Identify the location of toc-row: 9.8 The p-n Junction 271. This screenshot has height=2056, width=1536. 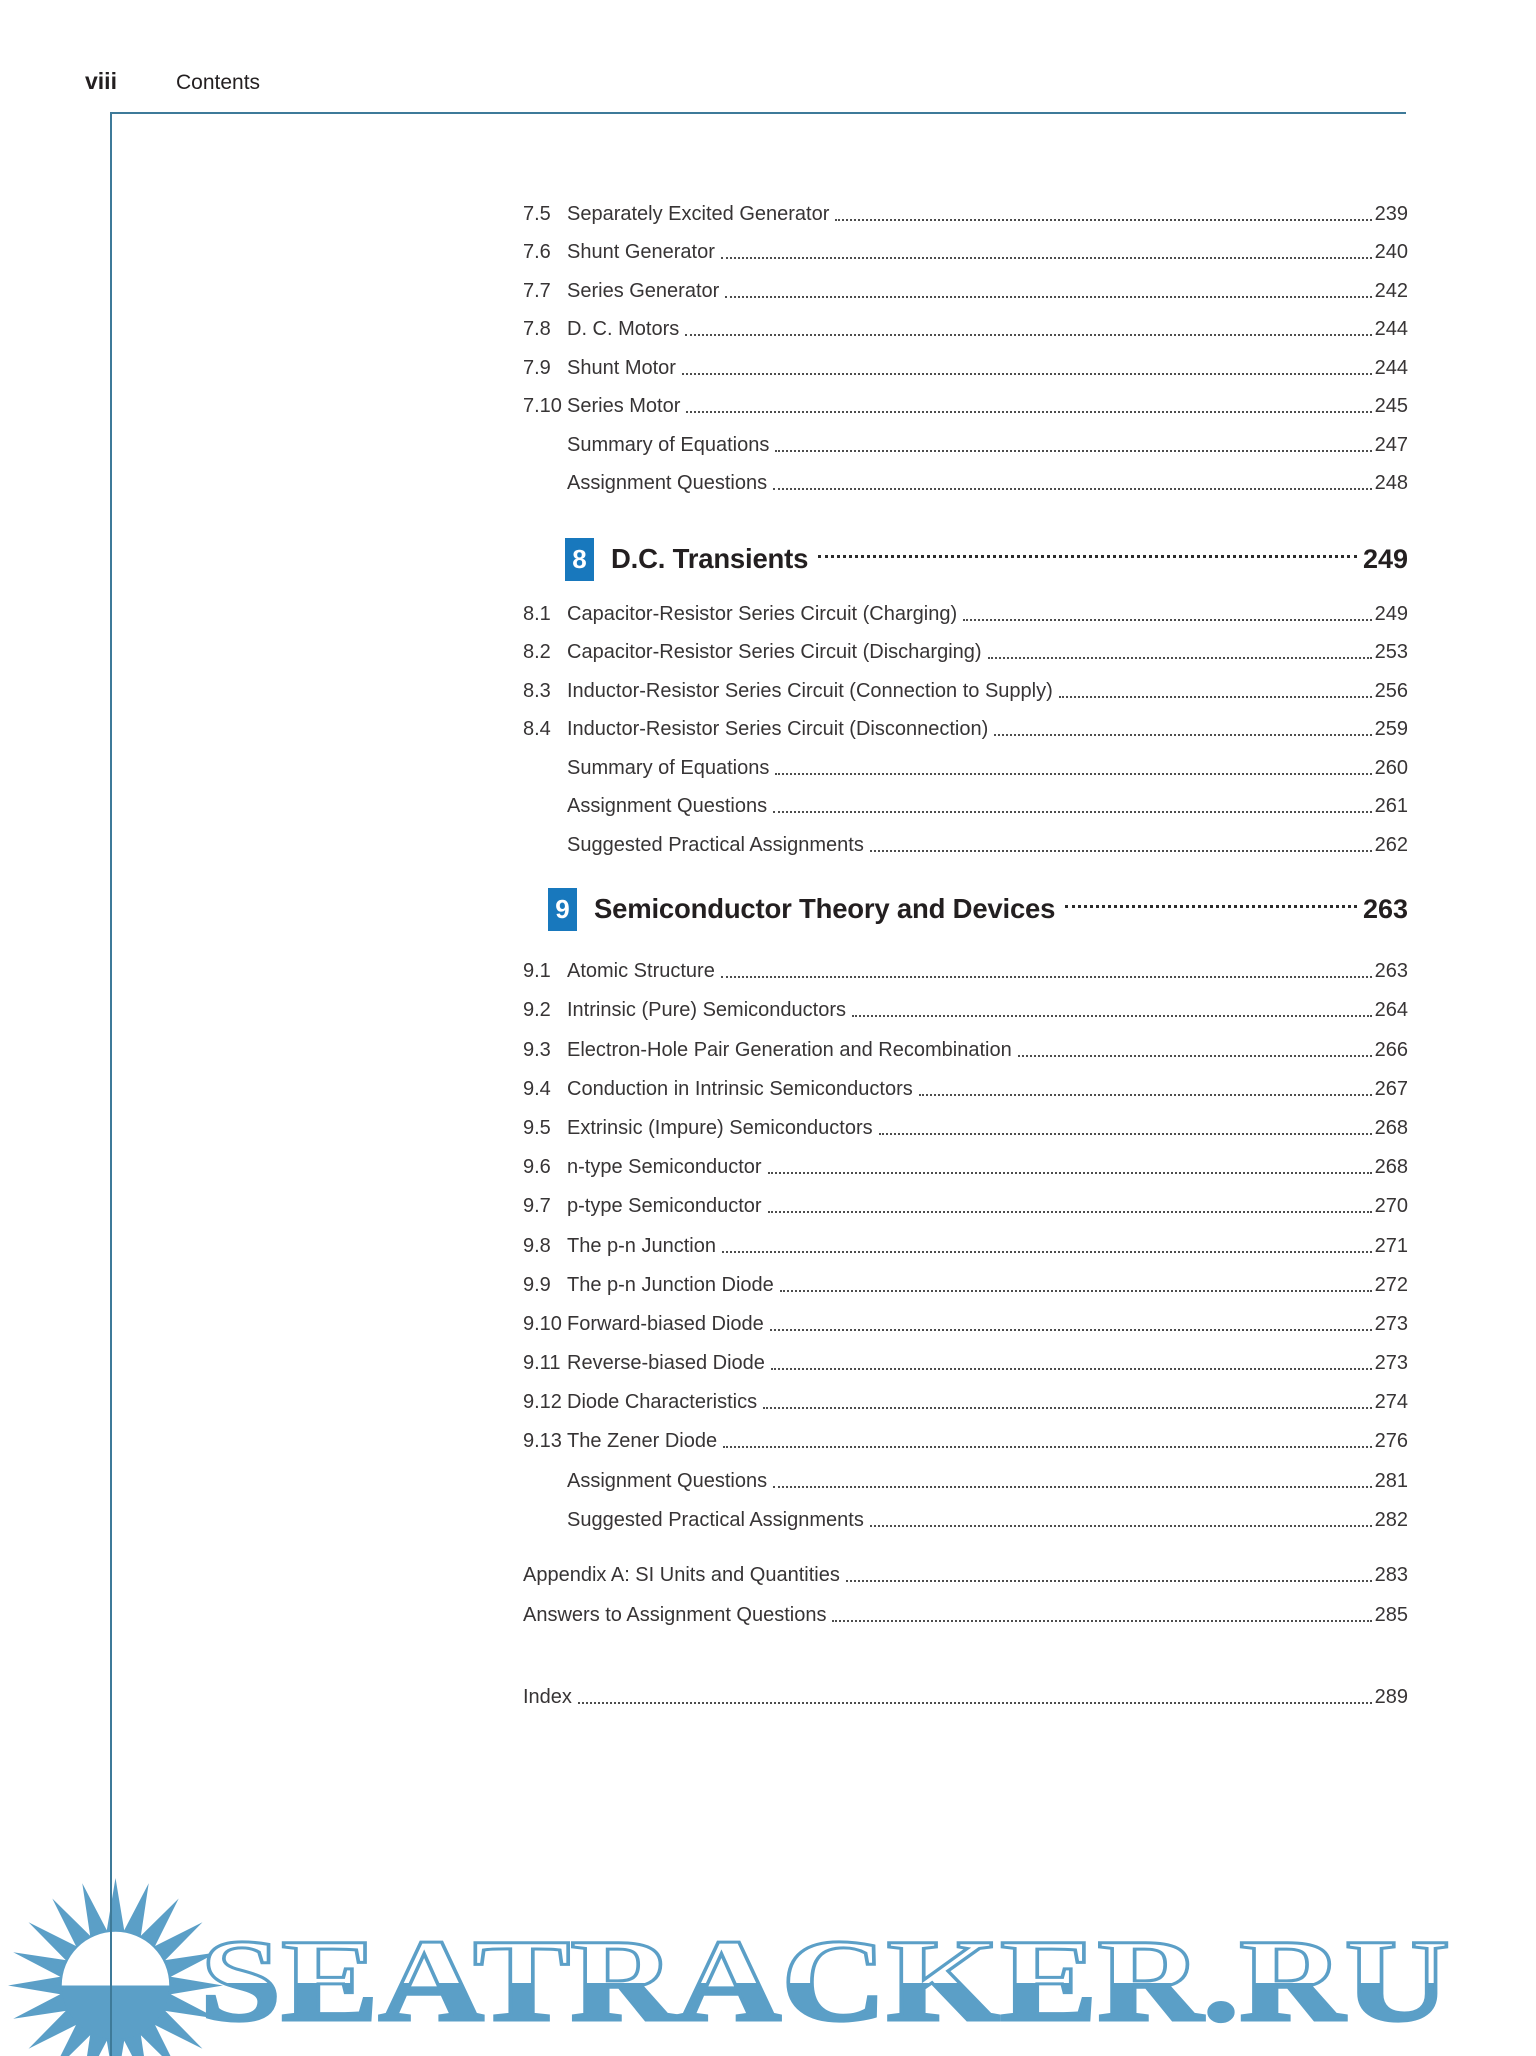
(965, 1246).